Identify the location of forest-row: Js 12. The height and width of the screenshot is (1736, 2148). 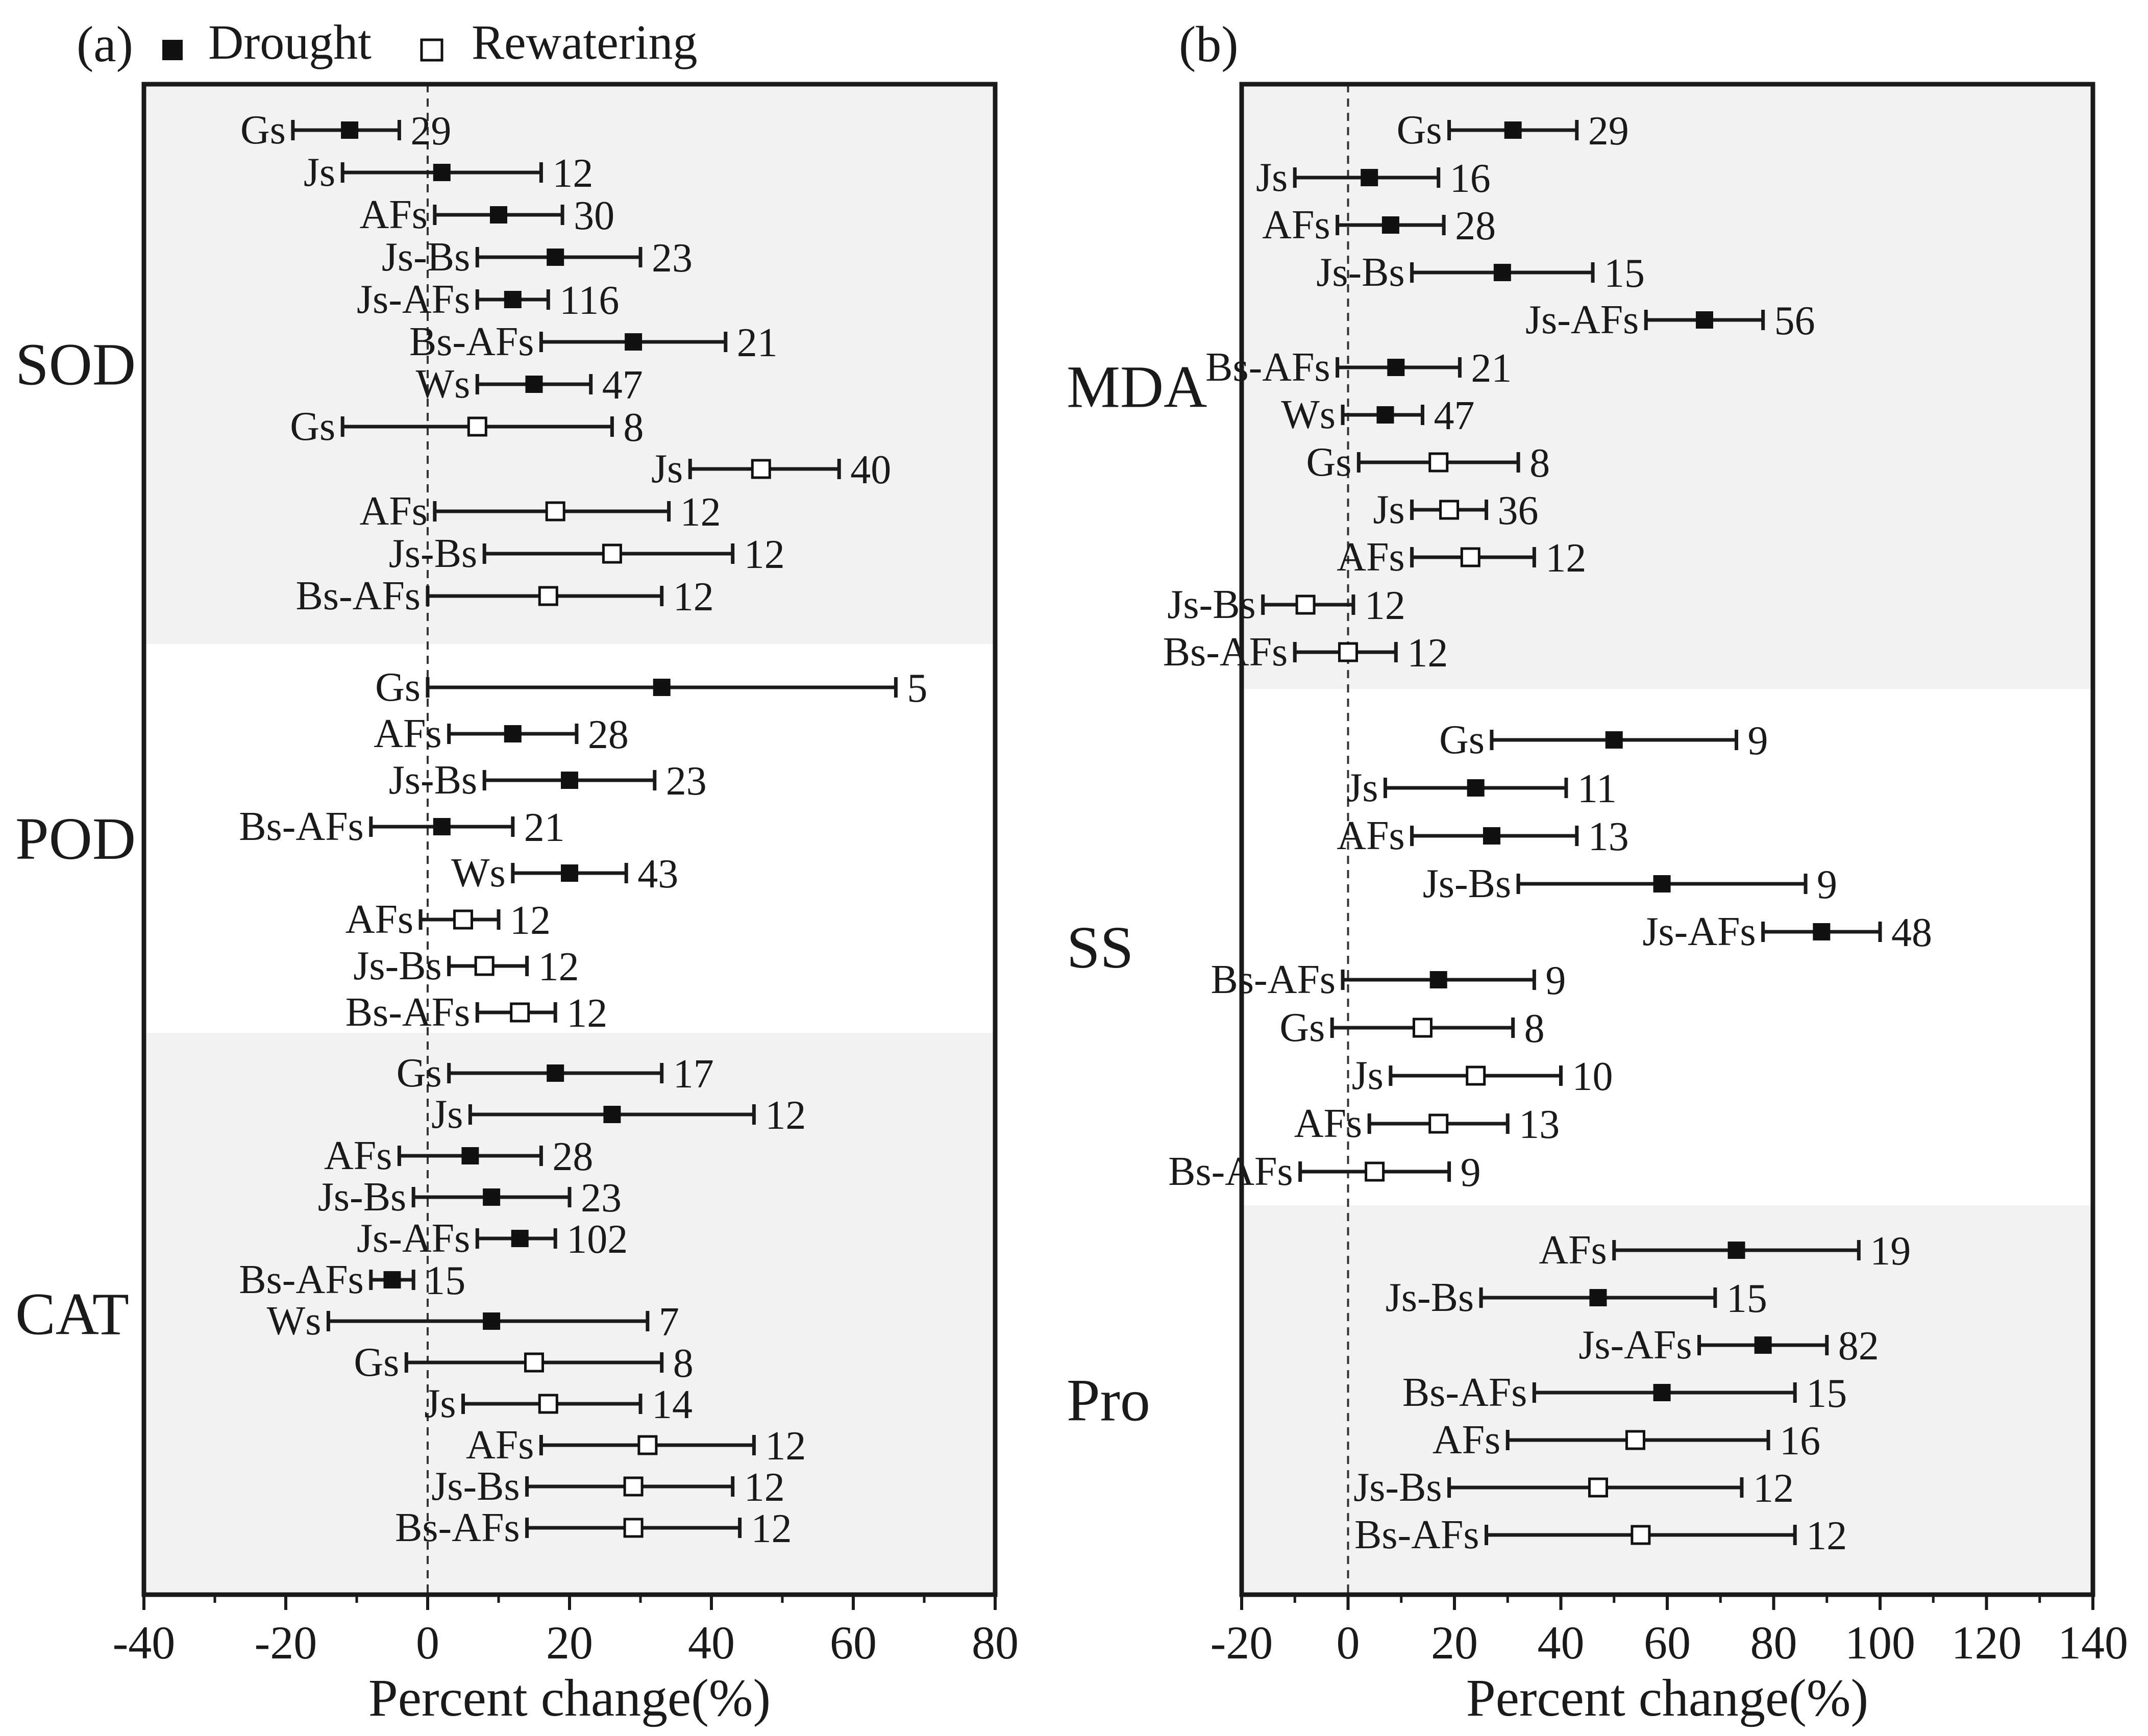
(619, 1115).